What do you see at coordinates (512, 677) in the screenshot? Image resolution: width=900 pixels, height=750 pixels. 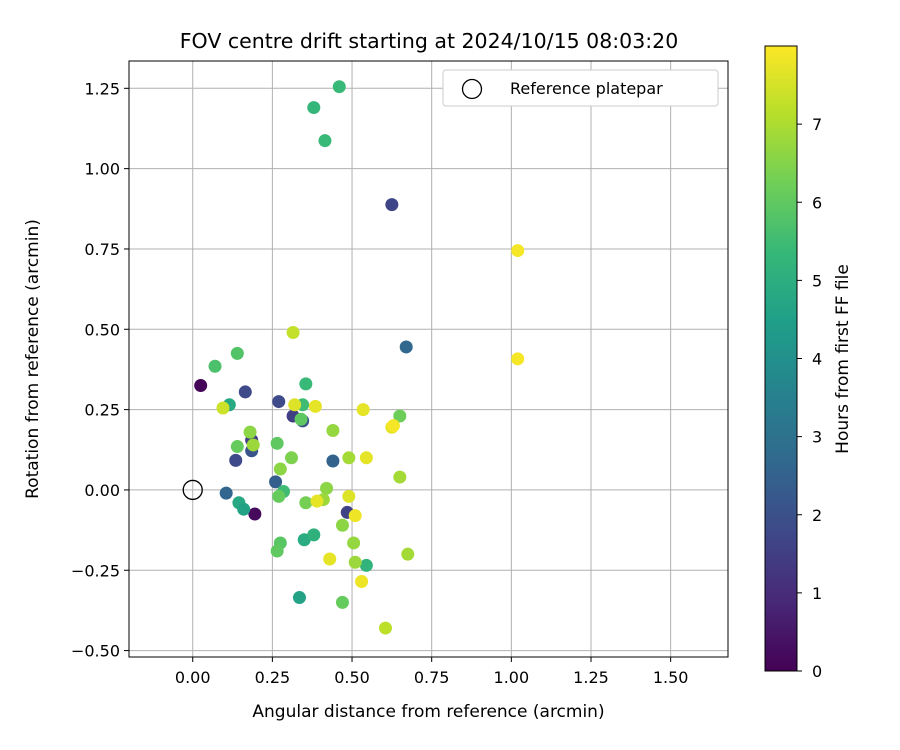 I see `x-tick-label: 1.00` at bounding box center [512, 677].